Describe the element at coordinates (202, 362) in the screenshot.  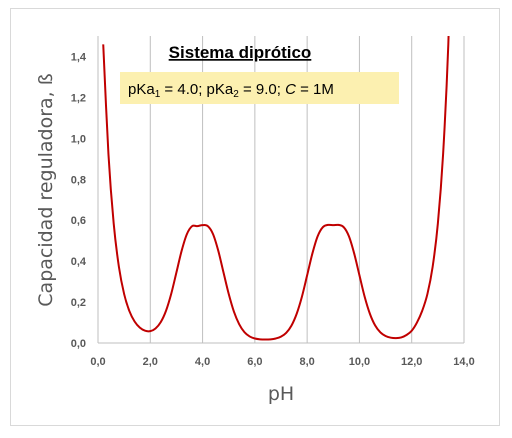
I see `x-tick-label: 4,0` at that location.